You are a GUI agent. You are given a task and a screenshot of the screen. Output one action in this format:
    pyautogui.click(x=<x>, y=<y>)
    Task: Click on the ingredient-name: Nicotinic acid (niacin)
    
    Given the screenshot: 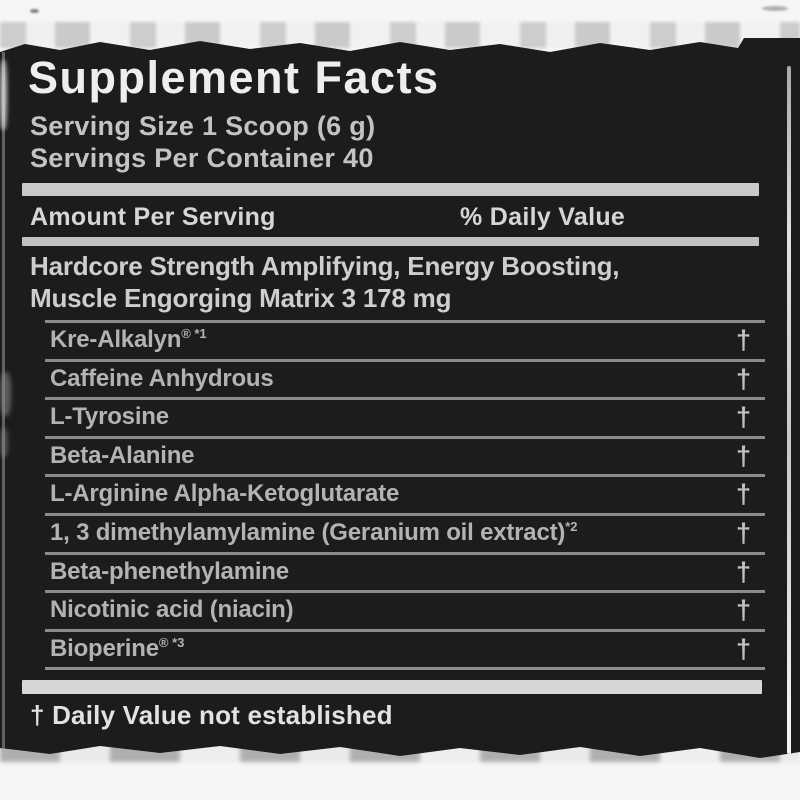 What is the action you would take?
    pyautogui.click(x=172, y=610)
    